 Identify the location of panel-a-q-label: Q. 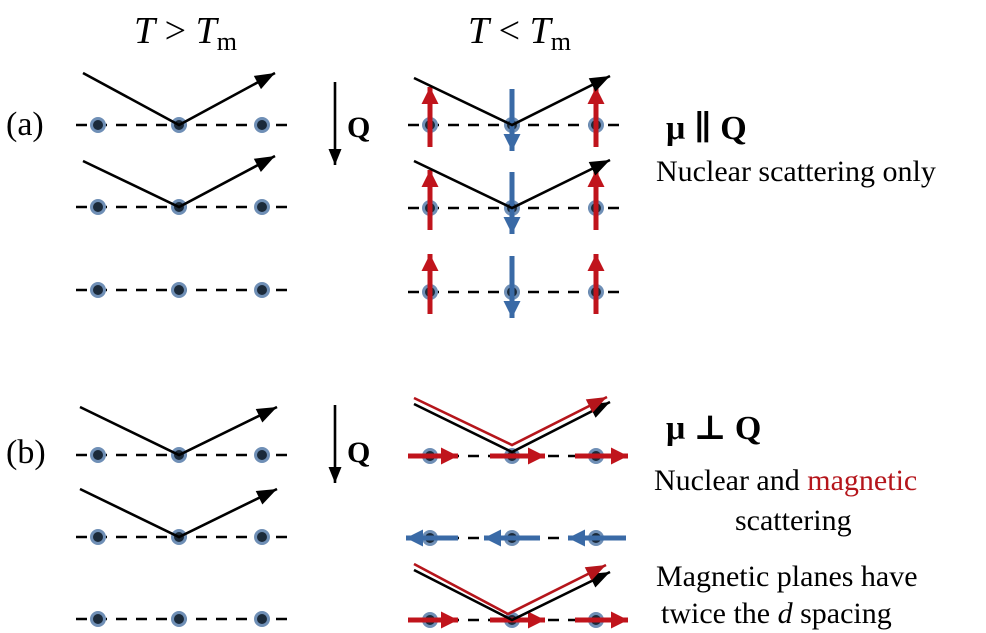
(359, 127).